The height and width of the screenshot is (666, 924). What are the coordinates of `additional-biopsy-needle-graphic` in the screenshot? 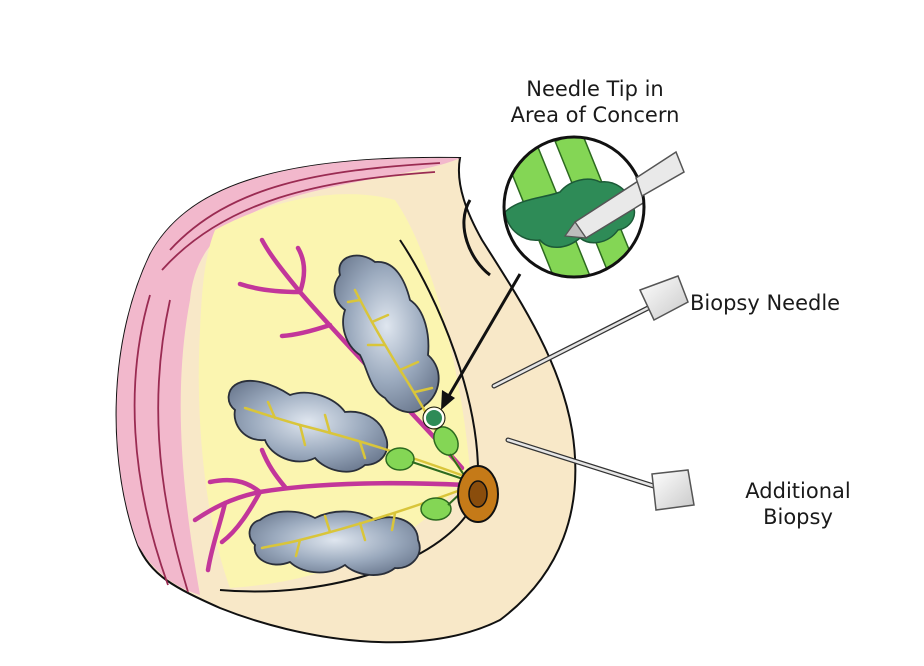 It's located at (600, 474).